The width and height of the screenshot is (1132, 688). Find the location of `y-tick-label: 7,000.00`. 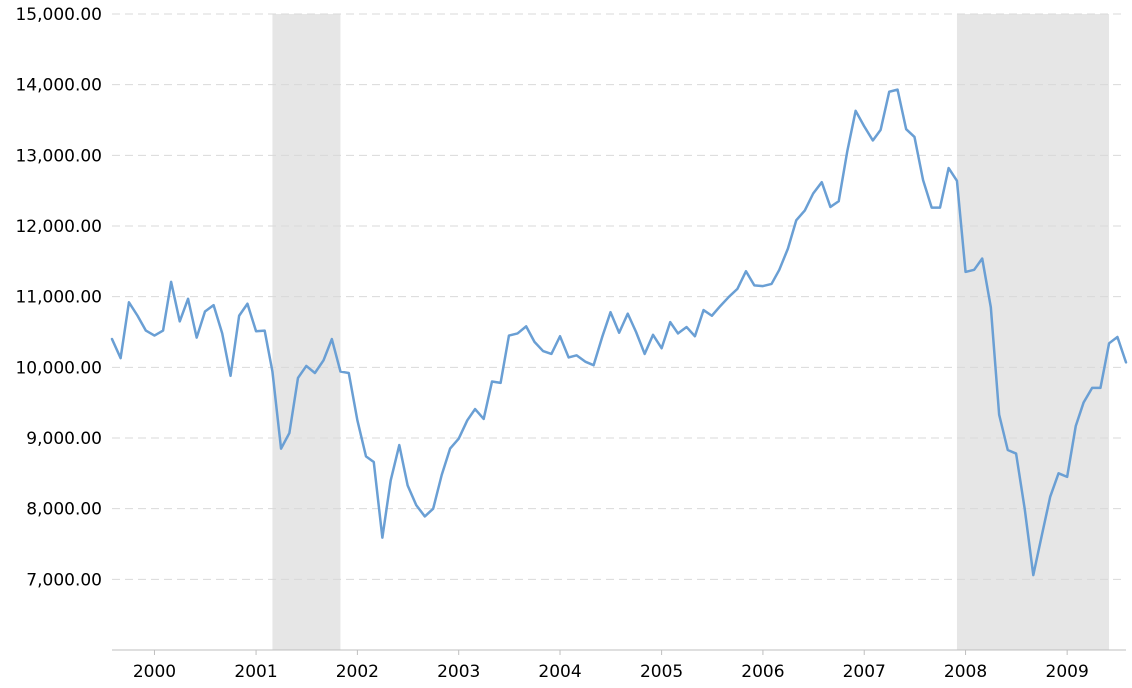

y-tick-label: 7,000.00 is located at coordinates (64, 580).